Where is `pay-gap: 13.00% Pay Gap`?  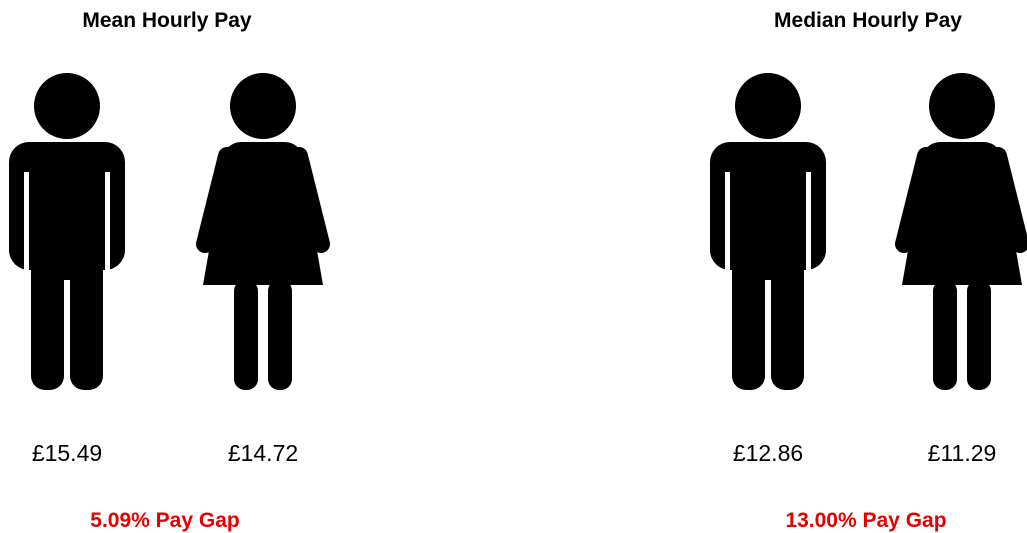 pay-gap: 13.00% Pay Gap is located at coordinates (865, 520).